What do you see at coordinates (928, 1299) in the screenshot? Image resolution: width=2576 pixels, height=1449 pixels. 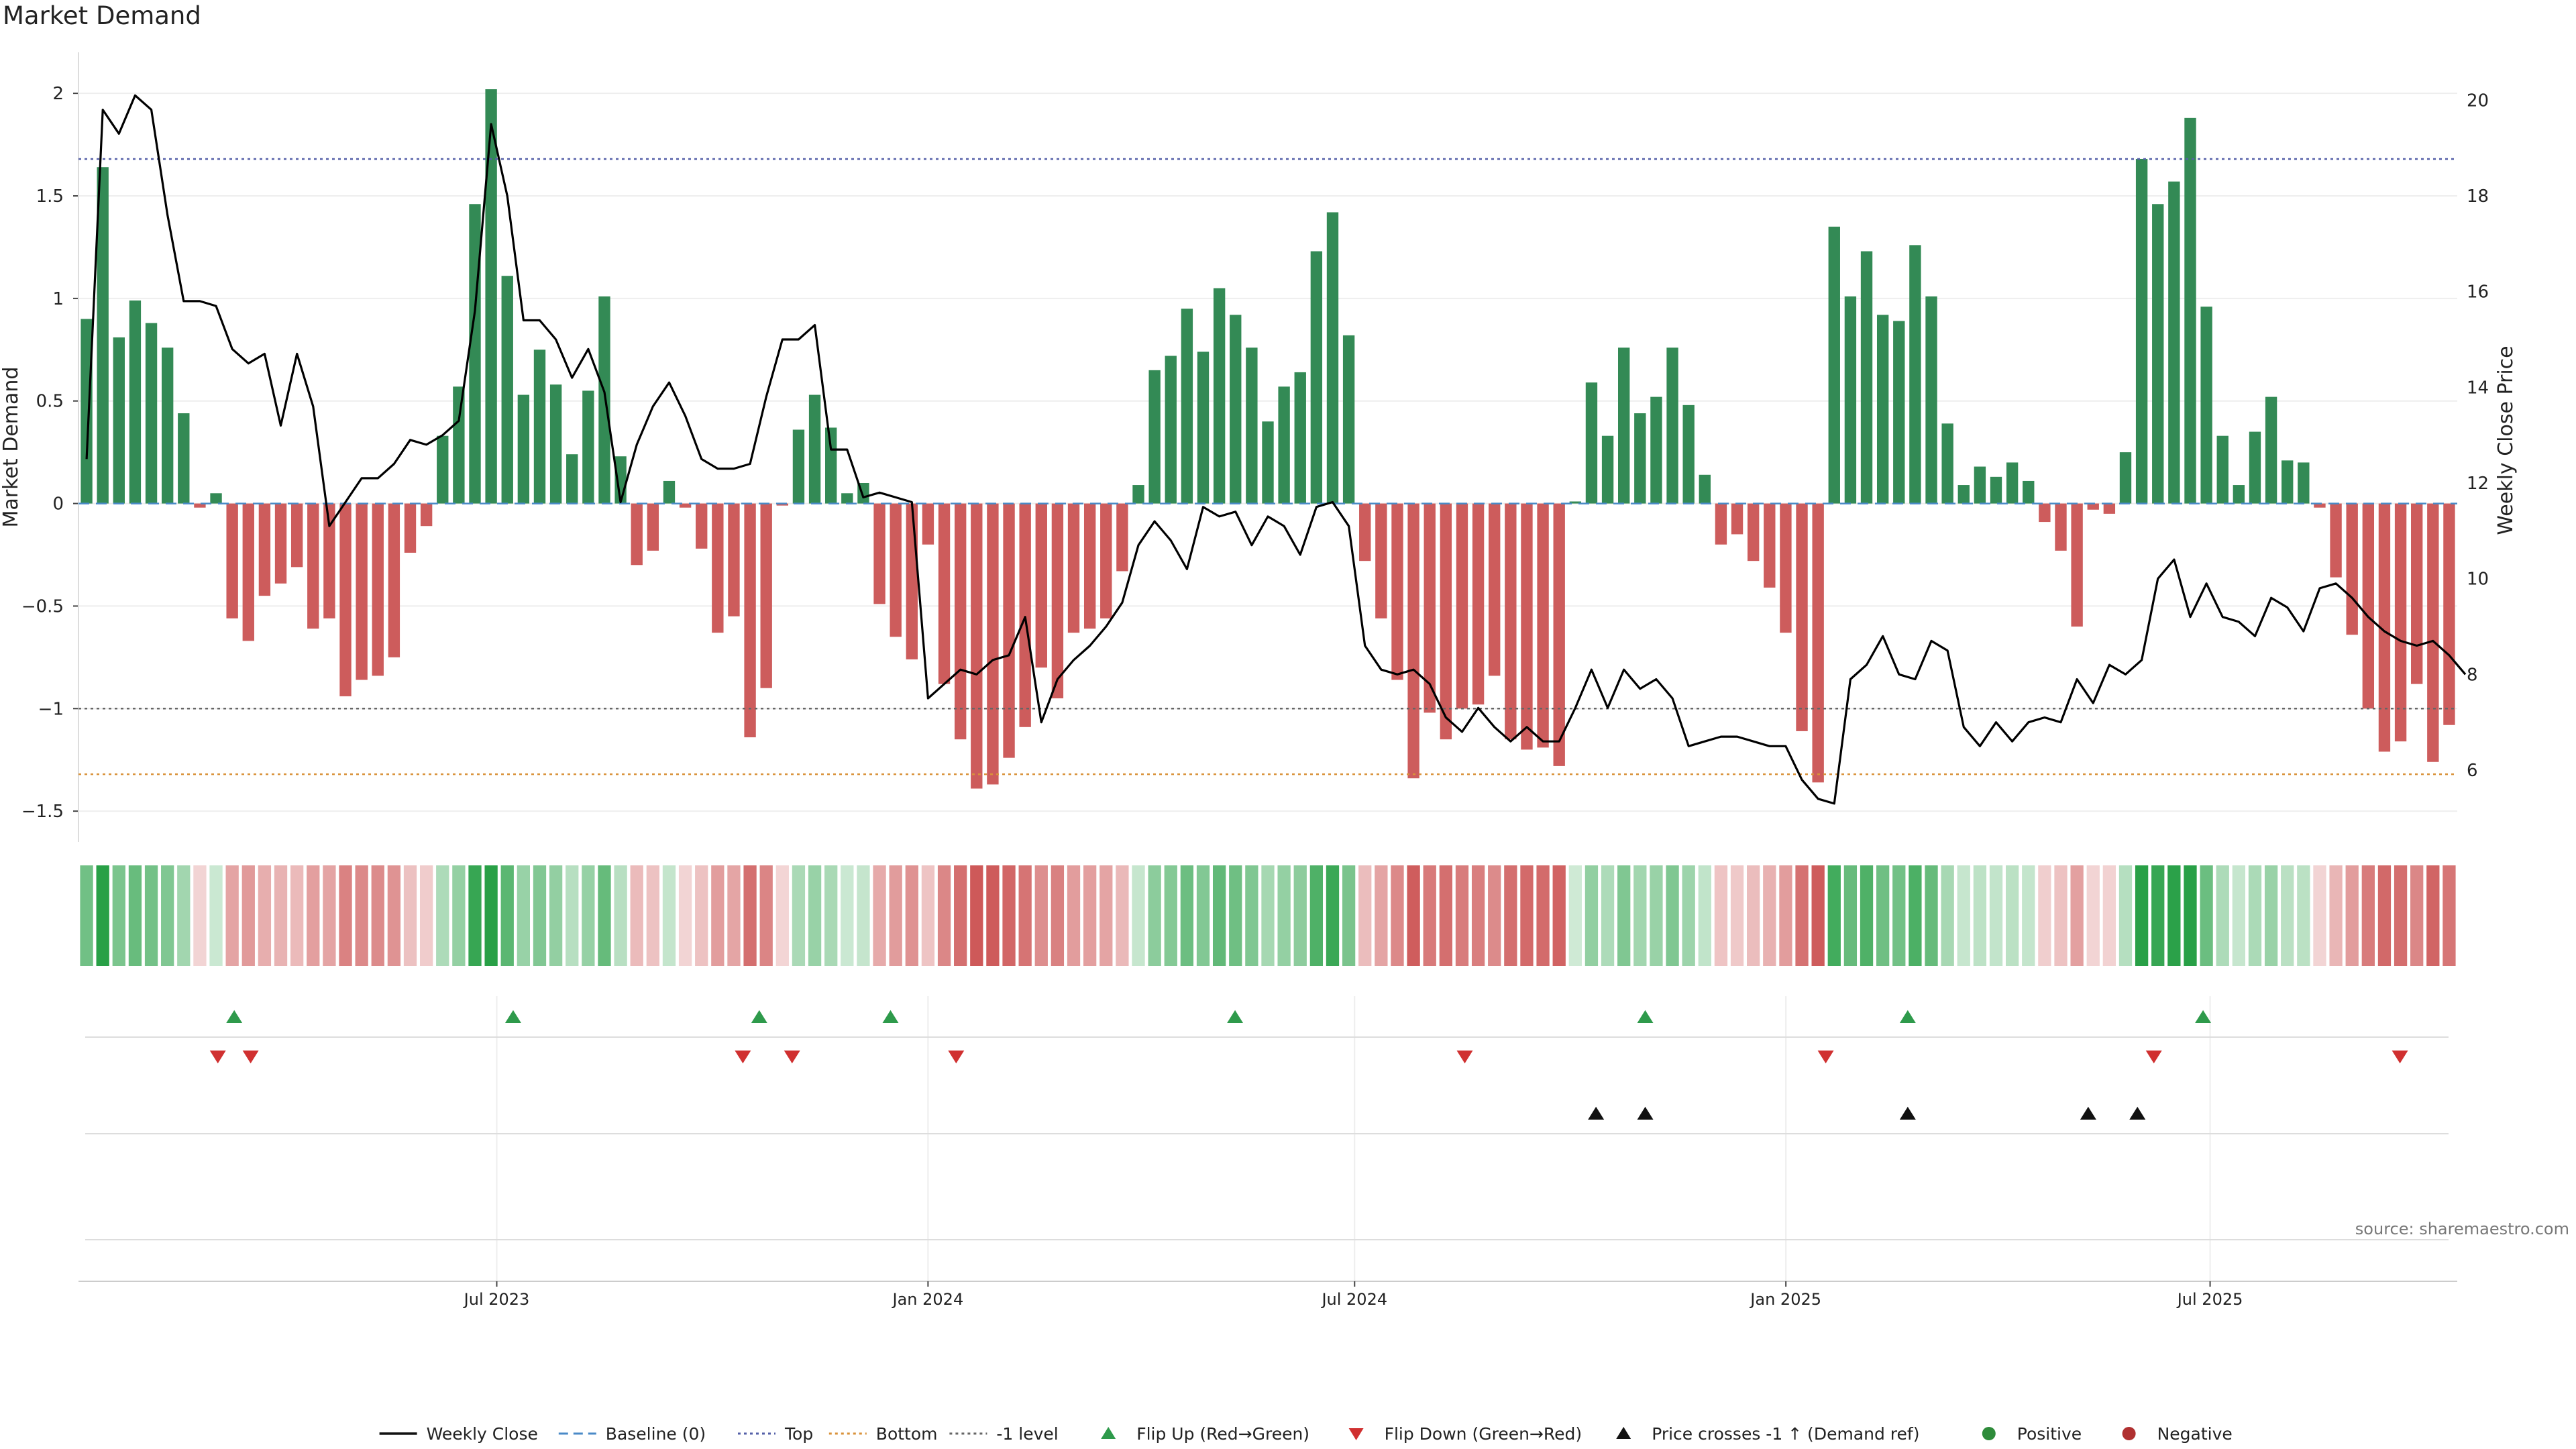 I see `x-tick-label: Jan 2024` at bounding box center [928, 1299].